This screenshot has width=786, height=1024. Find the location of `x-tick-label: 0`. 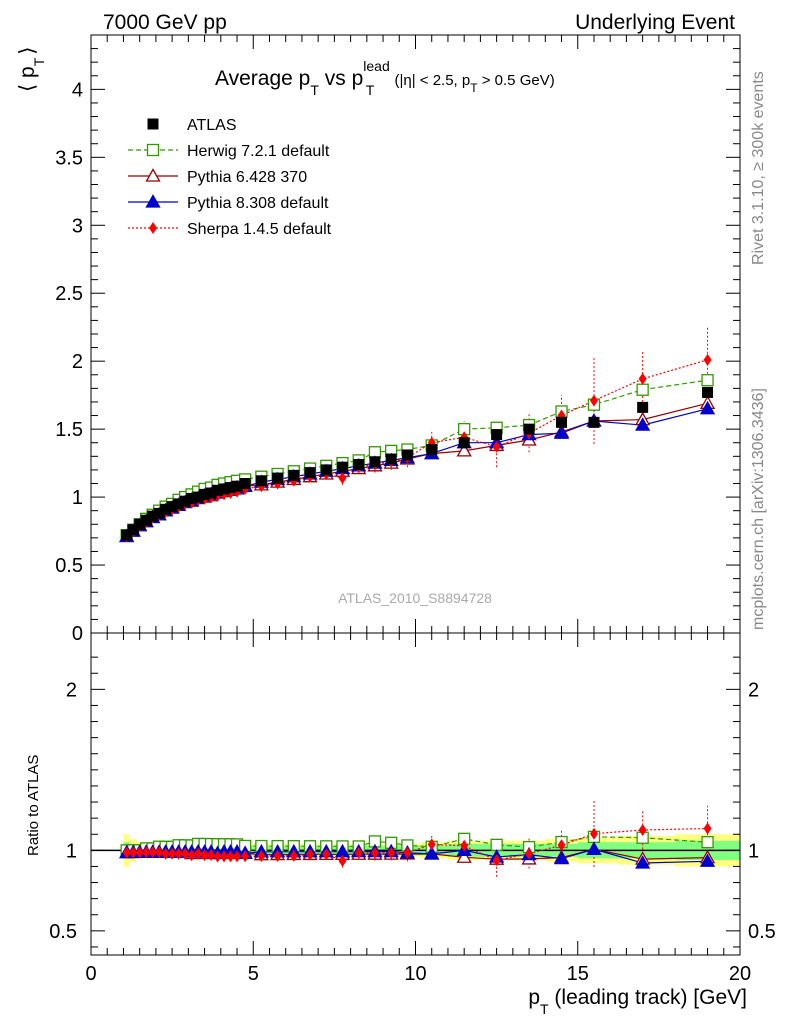

x-tick-label: 0 is located at coordinates (90, 974).